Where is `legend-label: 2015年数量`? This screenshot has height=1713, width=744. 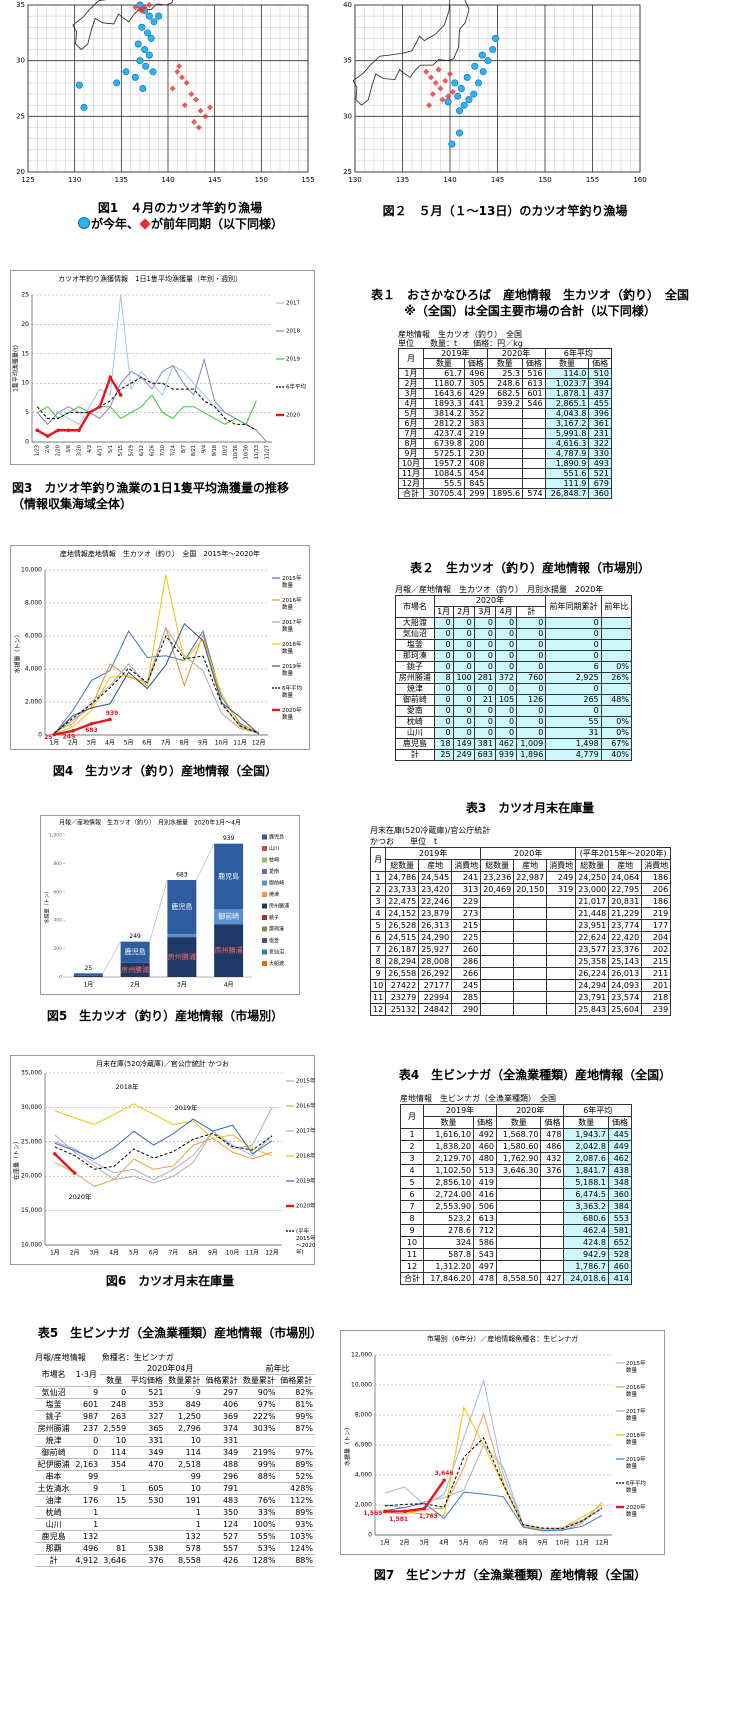 legend-label: 2015年数量 is located at coordinates (636, 1366).